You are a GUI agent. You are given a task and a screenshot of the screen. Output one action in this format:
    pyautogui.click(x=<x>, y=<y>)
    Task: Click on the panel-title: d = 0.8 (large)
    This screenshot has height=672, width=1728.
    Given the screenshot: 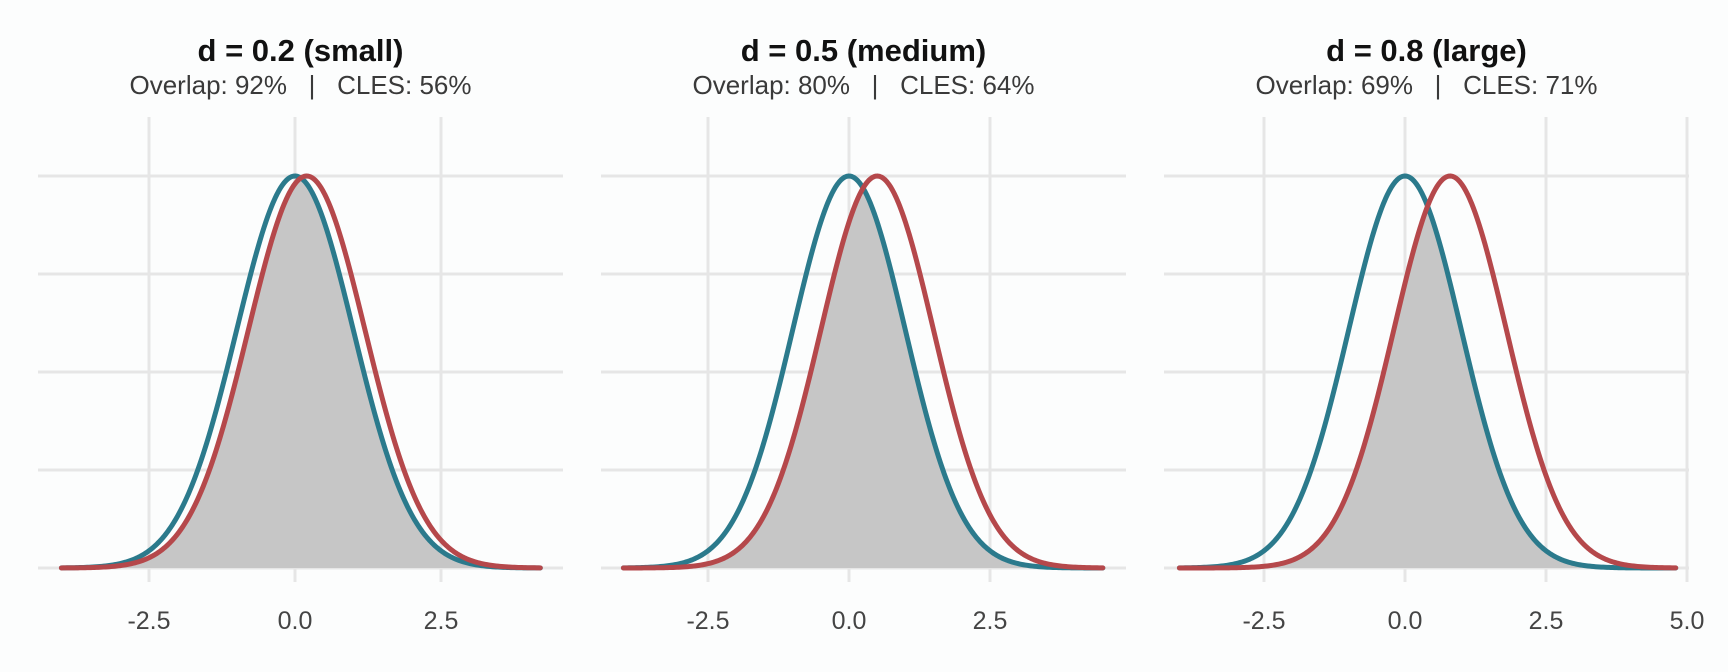 What is the action you would take?
    pyautogui.click(x=1426, y=50)
    